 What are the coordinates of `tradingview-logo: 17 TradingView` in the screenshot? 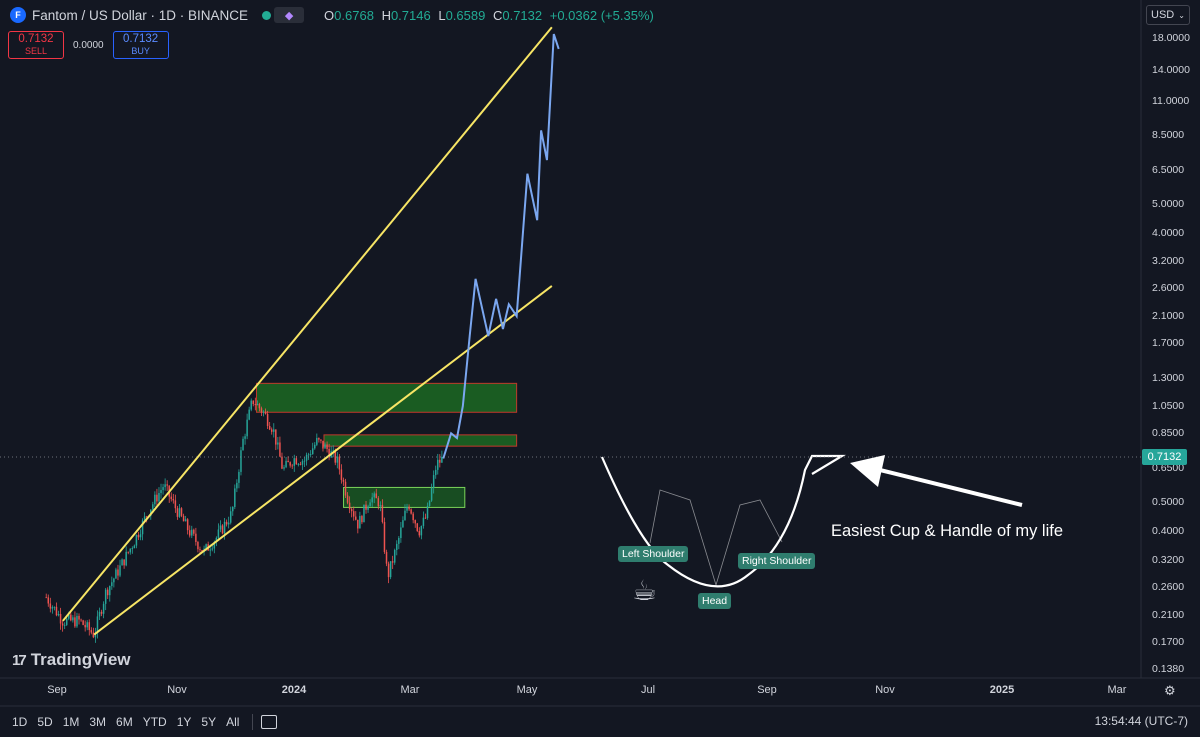 It's located at (71, 659).